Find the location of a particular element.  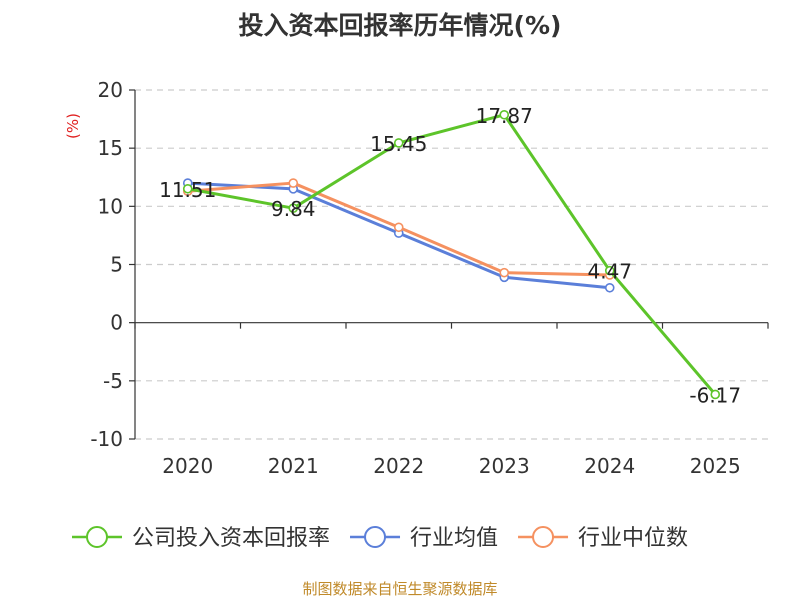

legend-label: 行业中位数 is located at coordinates (633, 538).